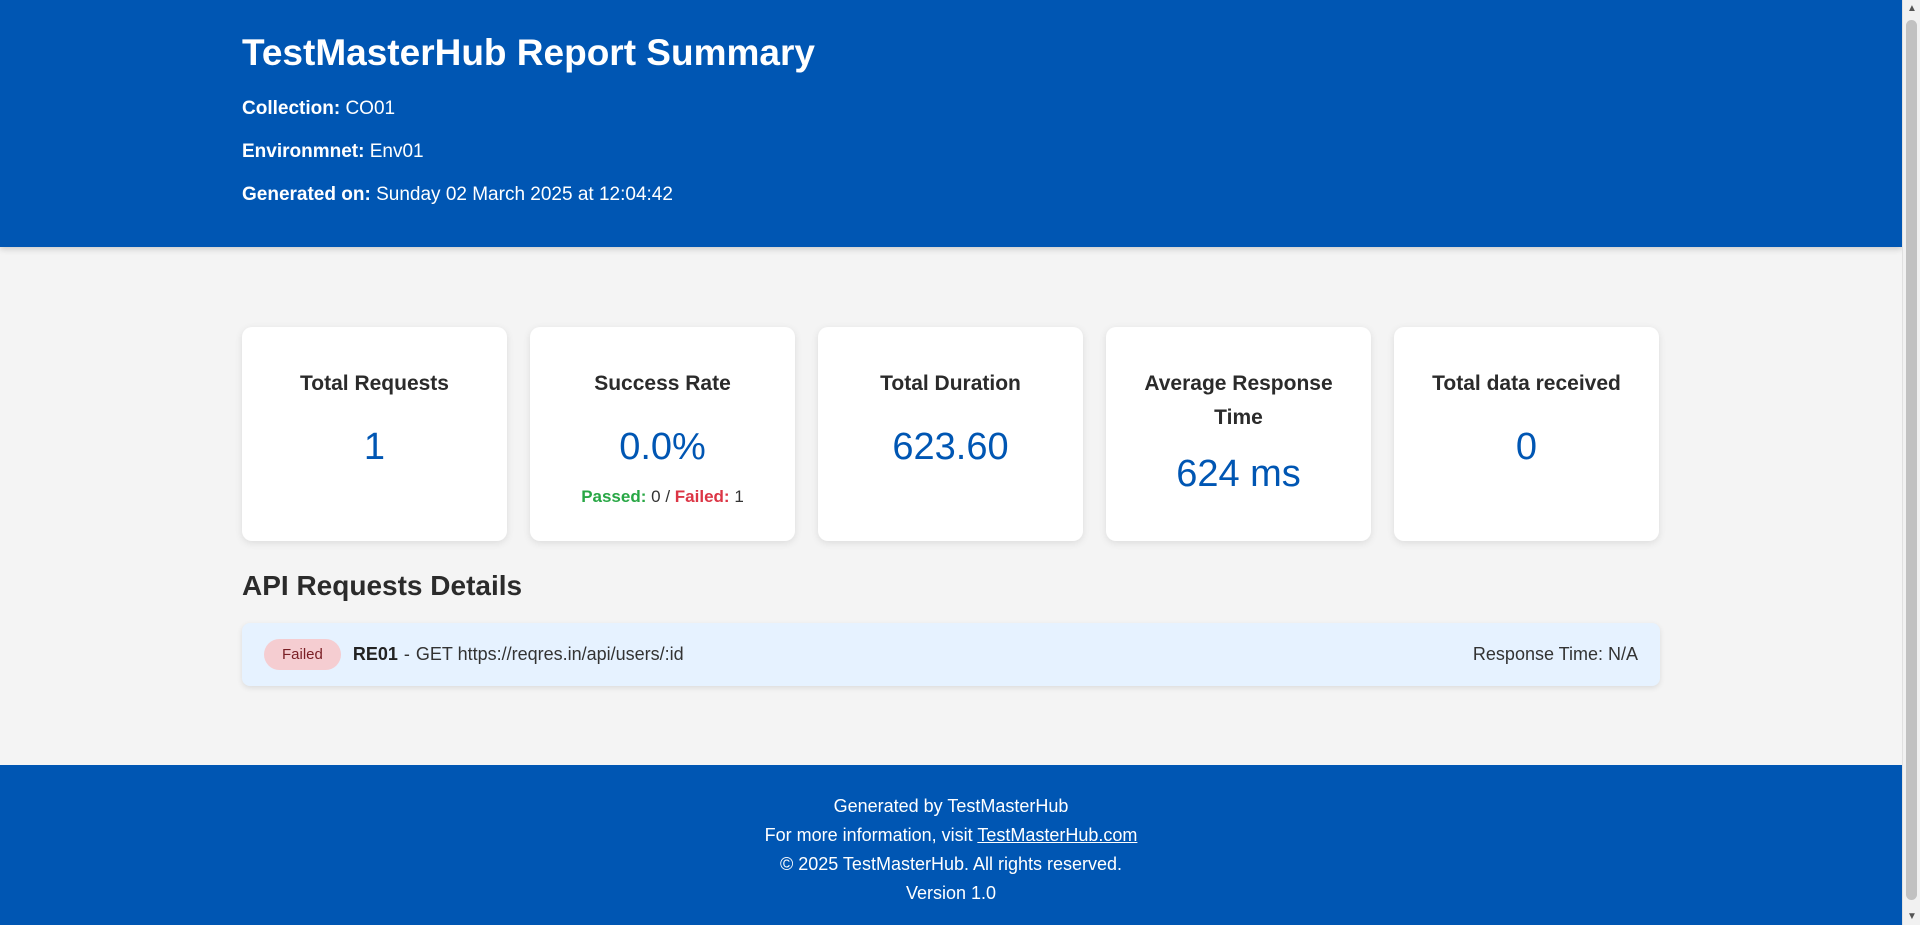  What do you see at coordinates (702, 496) in the screenshot?
I see `failed-label: Failed:` at bounding box center [702, 496].